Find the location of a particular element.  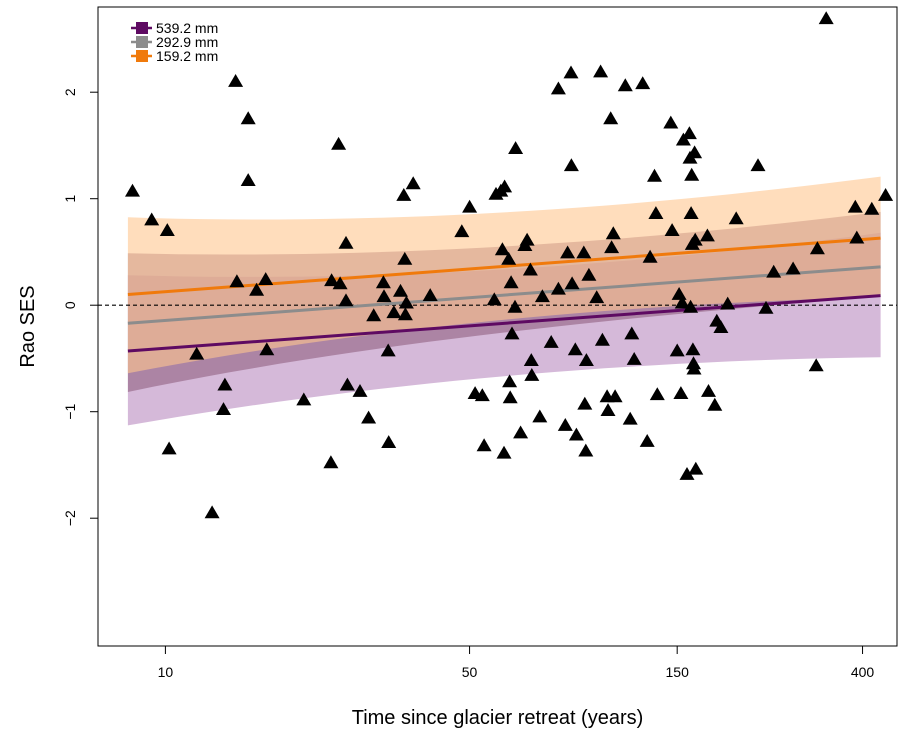

legend-label-1: 539.2 mm is located at coordinates (187, 28).